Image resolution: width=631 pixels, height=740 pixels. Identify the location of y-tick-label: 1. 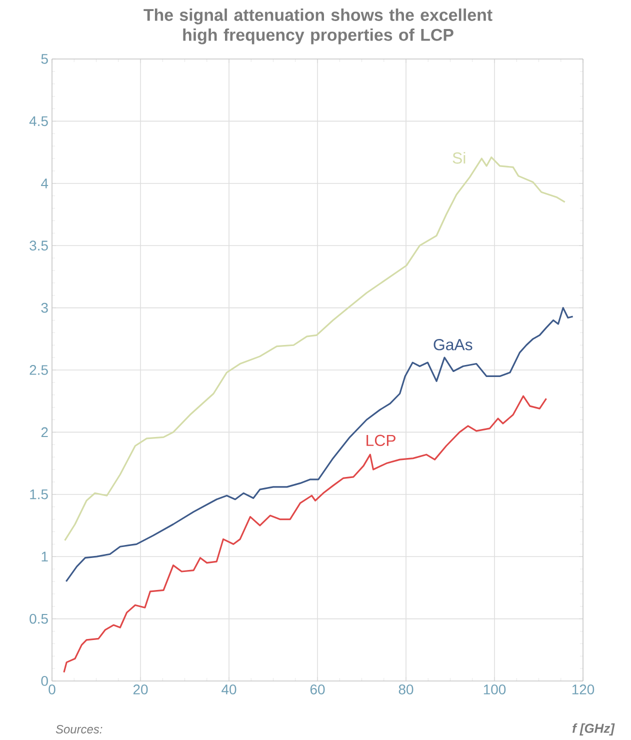
(45, 557).